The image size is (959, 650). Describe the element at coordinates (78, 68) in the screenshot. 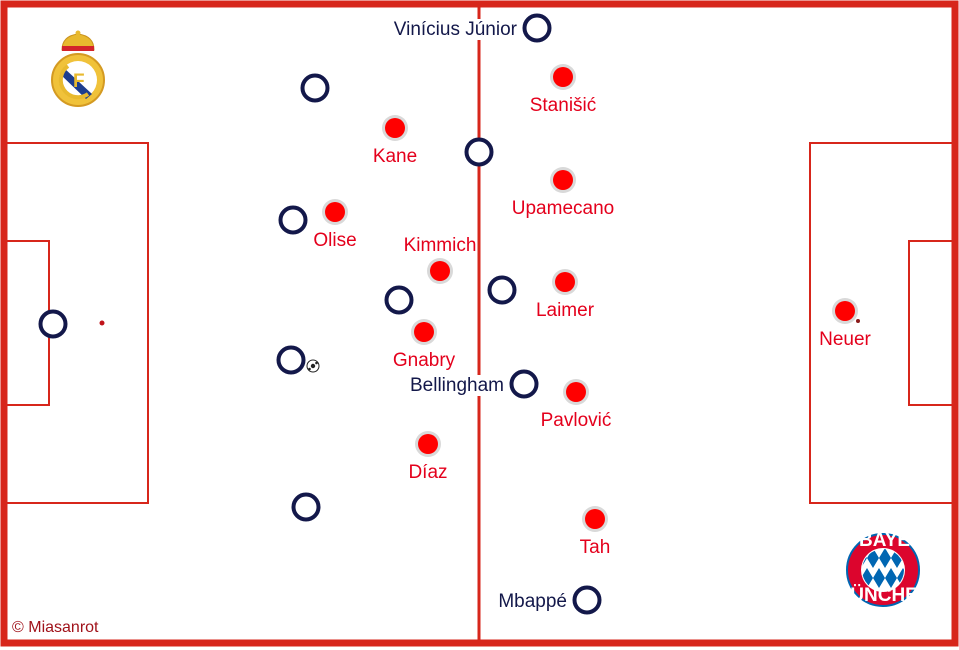

I see `real-madrid-logo: F` at that location.